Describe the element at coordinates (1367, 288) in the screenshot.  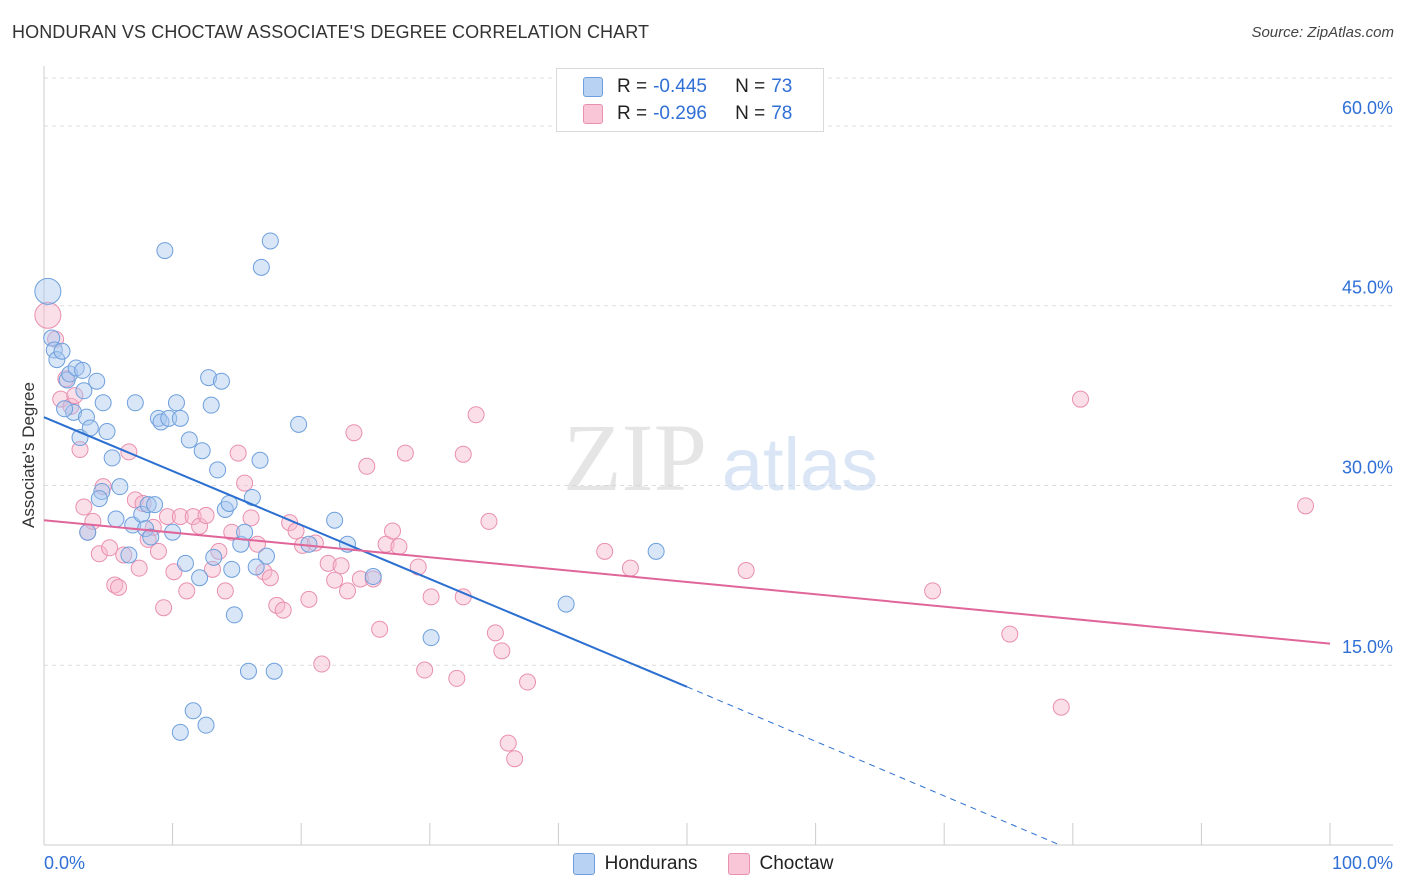
I see `y-tick-label: 45.0%` at that location.